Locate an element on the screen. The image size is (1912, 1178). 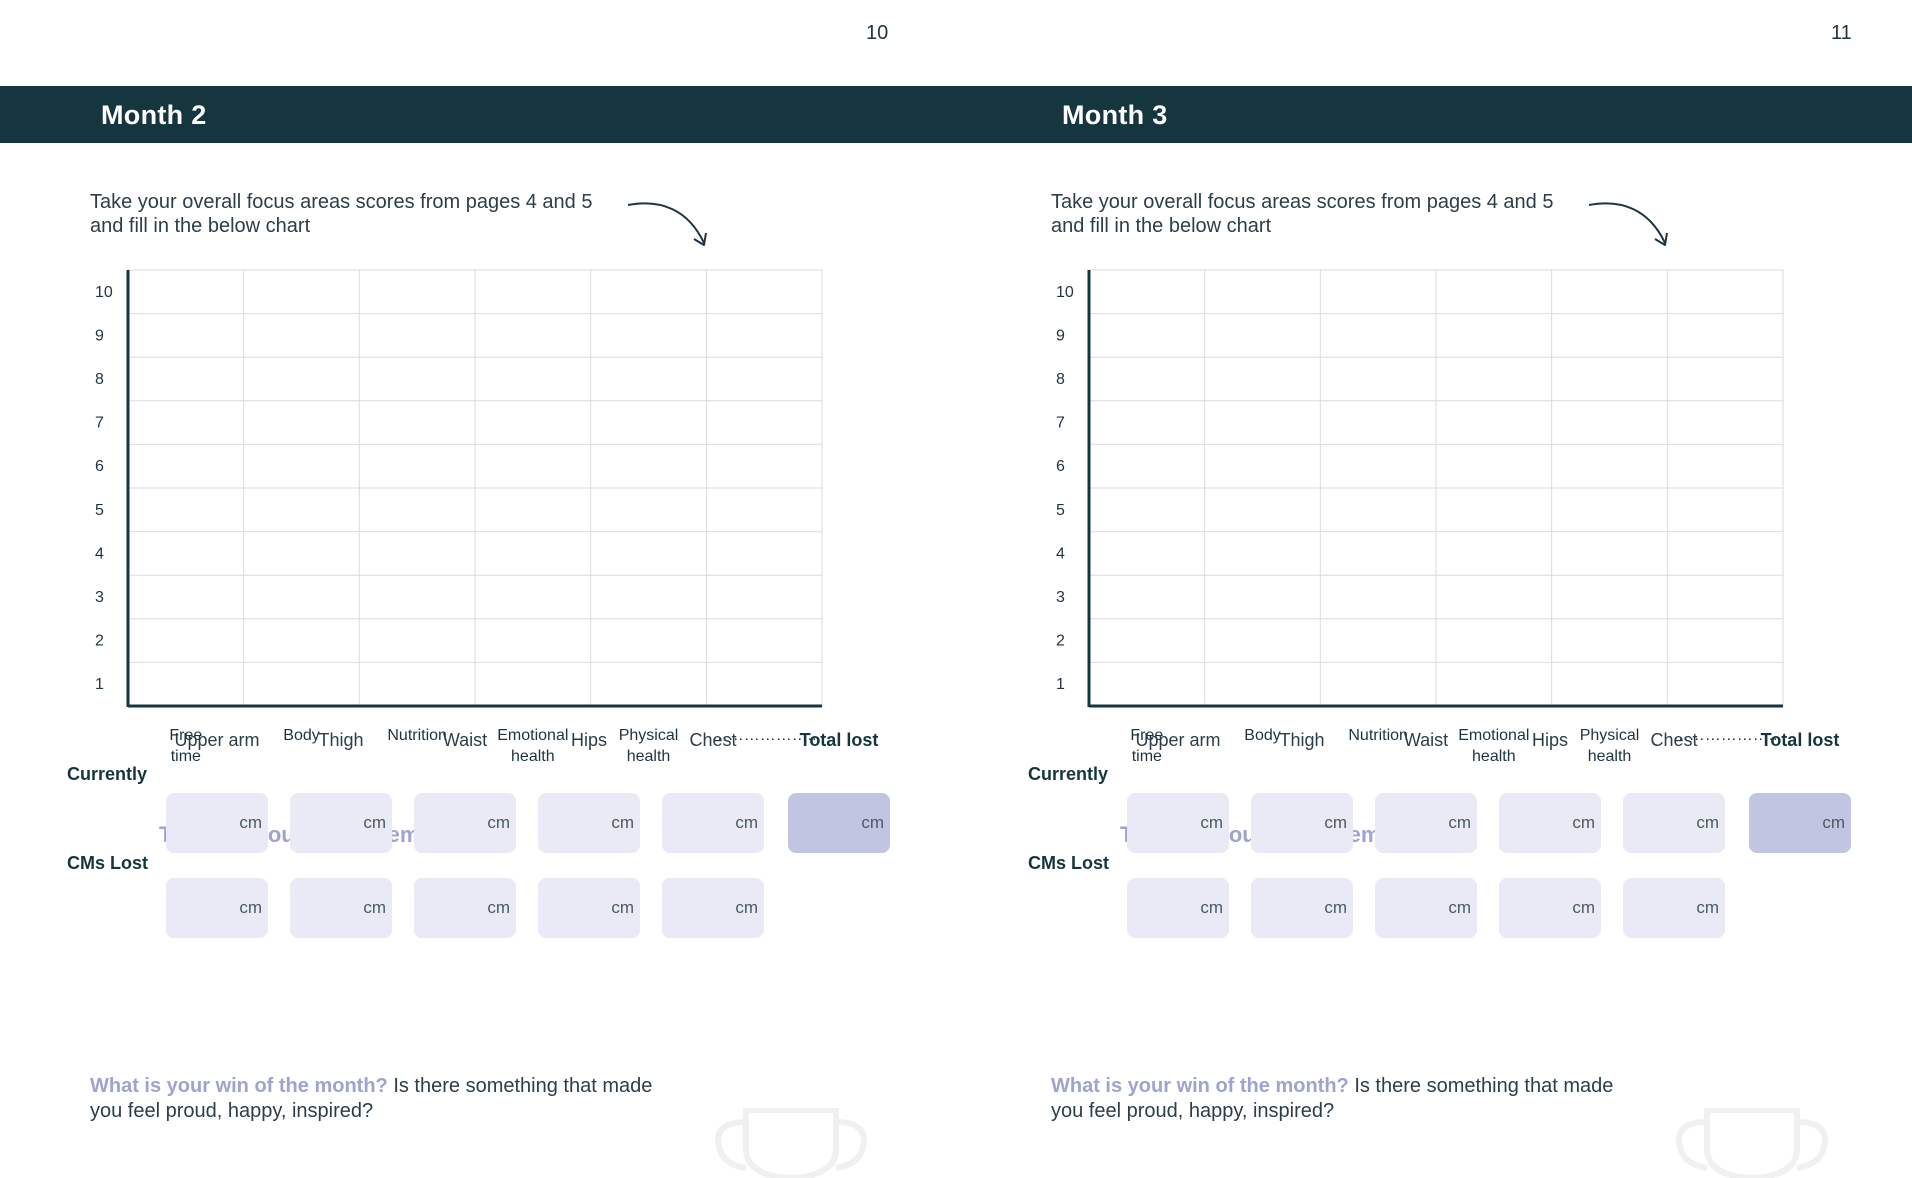
page-number-left: 10 is located at coordinates (877, 33).